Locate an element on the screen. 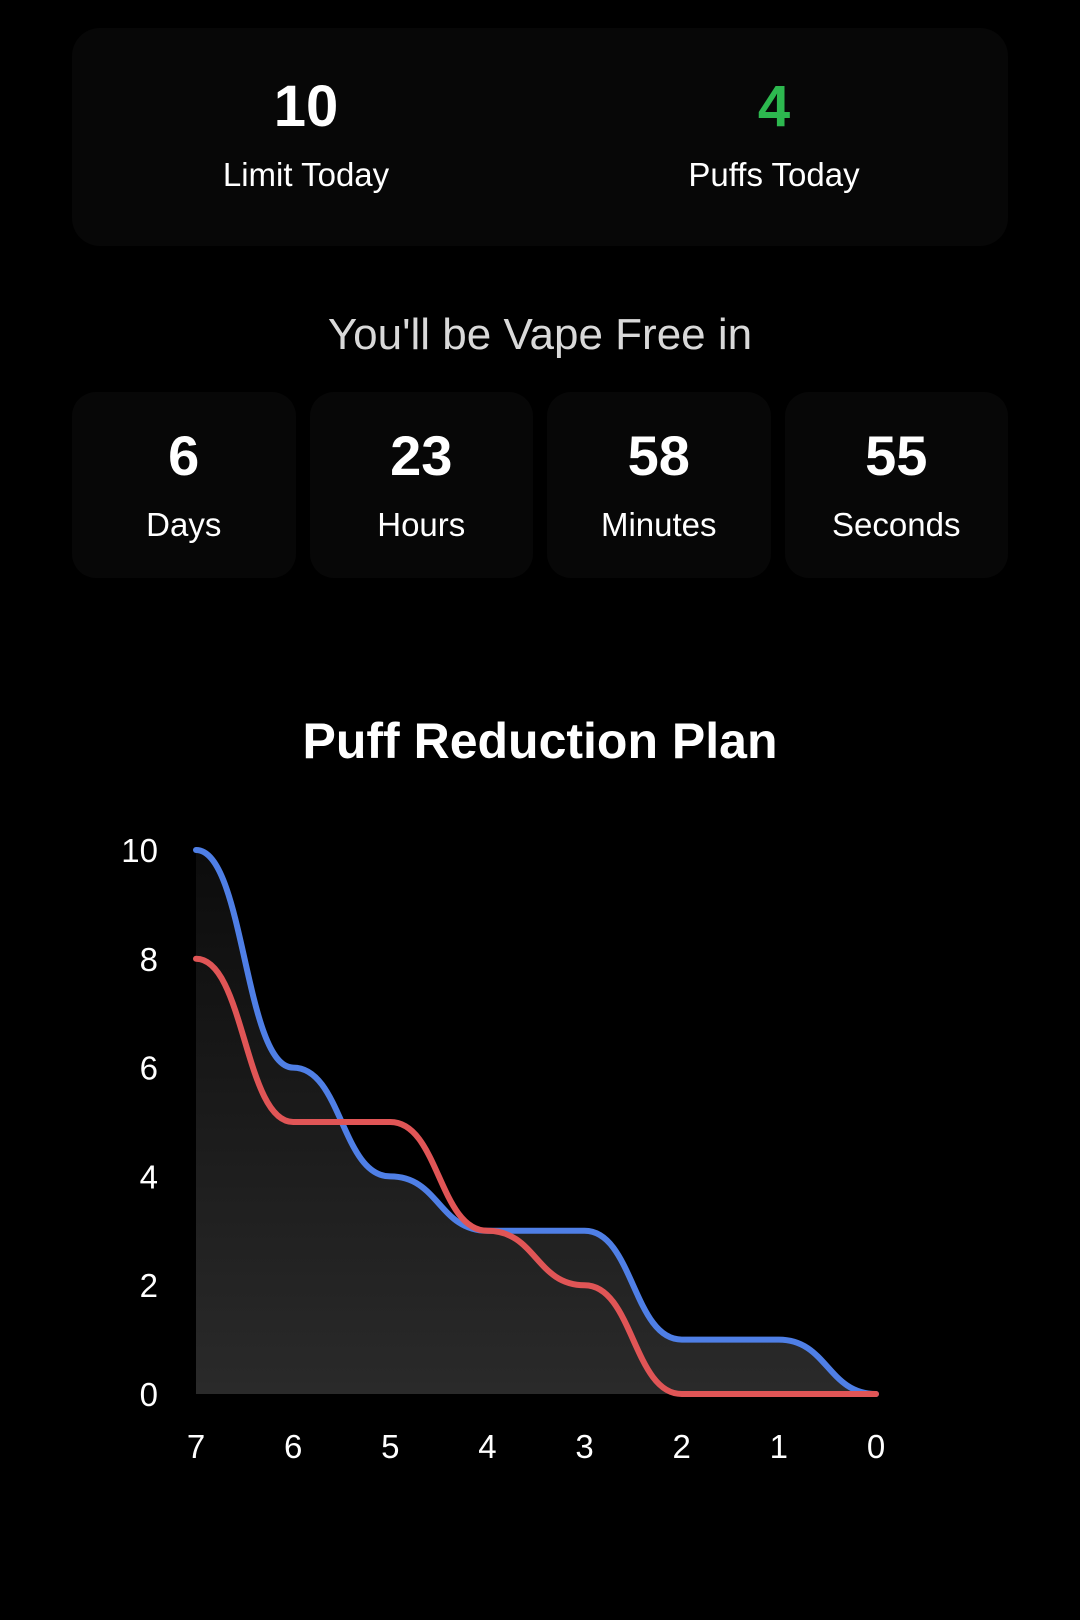  limit-today-label: Limit Today is located at coordinates (306, 174).